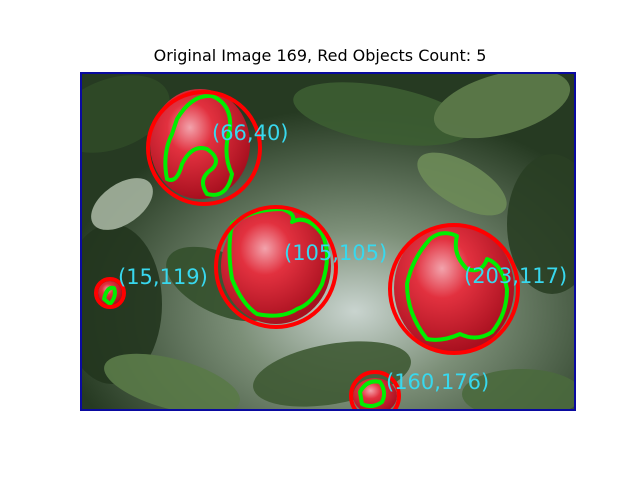  Describe the element at coordinates (163, 277) in the screenshot. I see `coordinate-label-4: (15,119)` at that location.